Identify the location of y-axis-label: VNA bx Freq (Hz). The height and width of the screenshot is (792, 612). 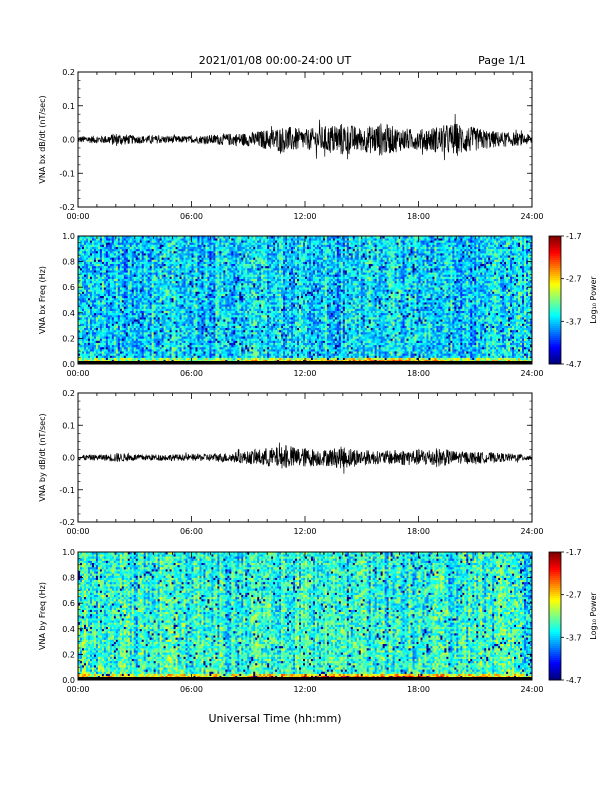
(42, 300).